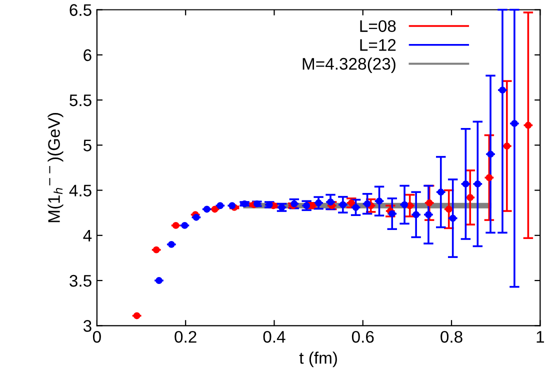 The width and height of the screenshot is (554, 390). What do you see at coordinates (96, 336) in the screenshot?
I see `x-tick-label: 0` at bounding box center [96, 336].